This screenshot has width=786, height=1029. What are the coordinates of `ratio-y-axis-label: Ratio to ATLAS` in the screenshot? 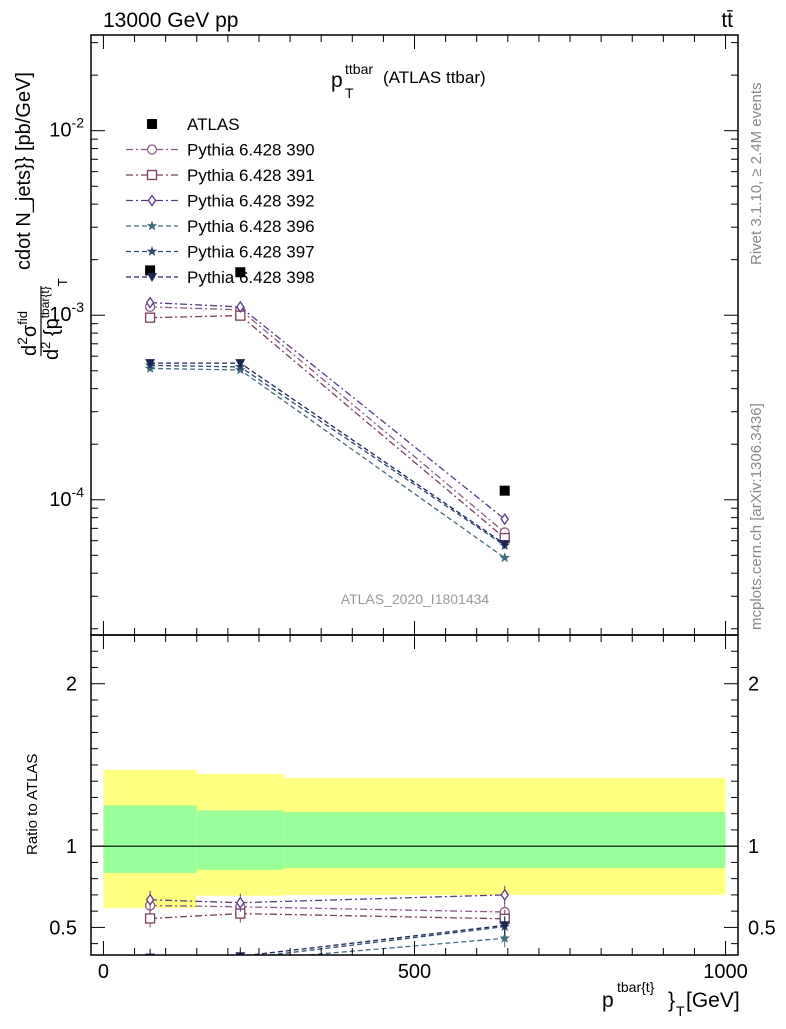 It's located at (32, 804).